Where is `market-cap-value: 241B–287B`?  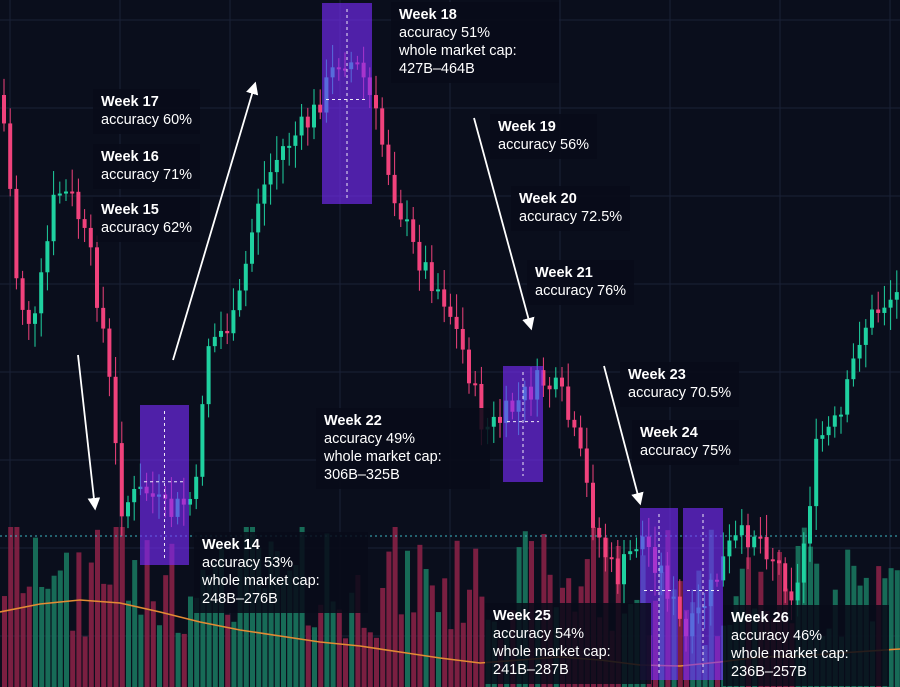 market-cap-value: 241B–287B is located at coordinates (531, 670).